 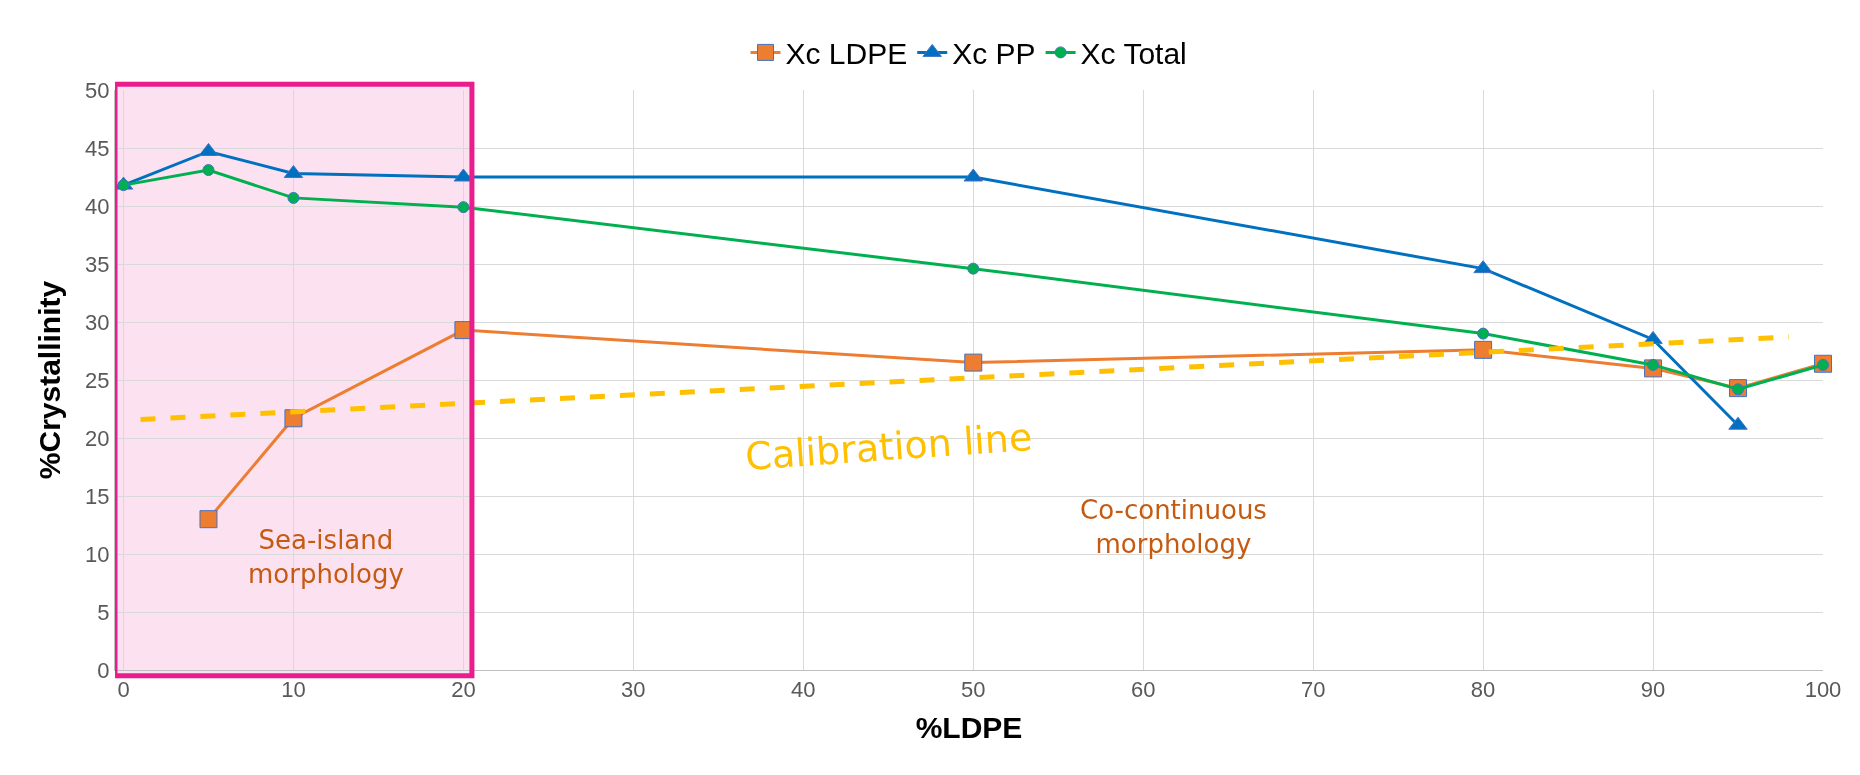 What do you see at coordinates (97, 264) in the screenshot?
I see `y-tick-label: 35` at bounding box center [97, 264].